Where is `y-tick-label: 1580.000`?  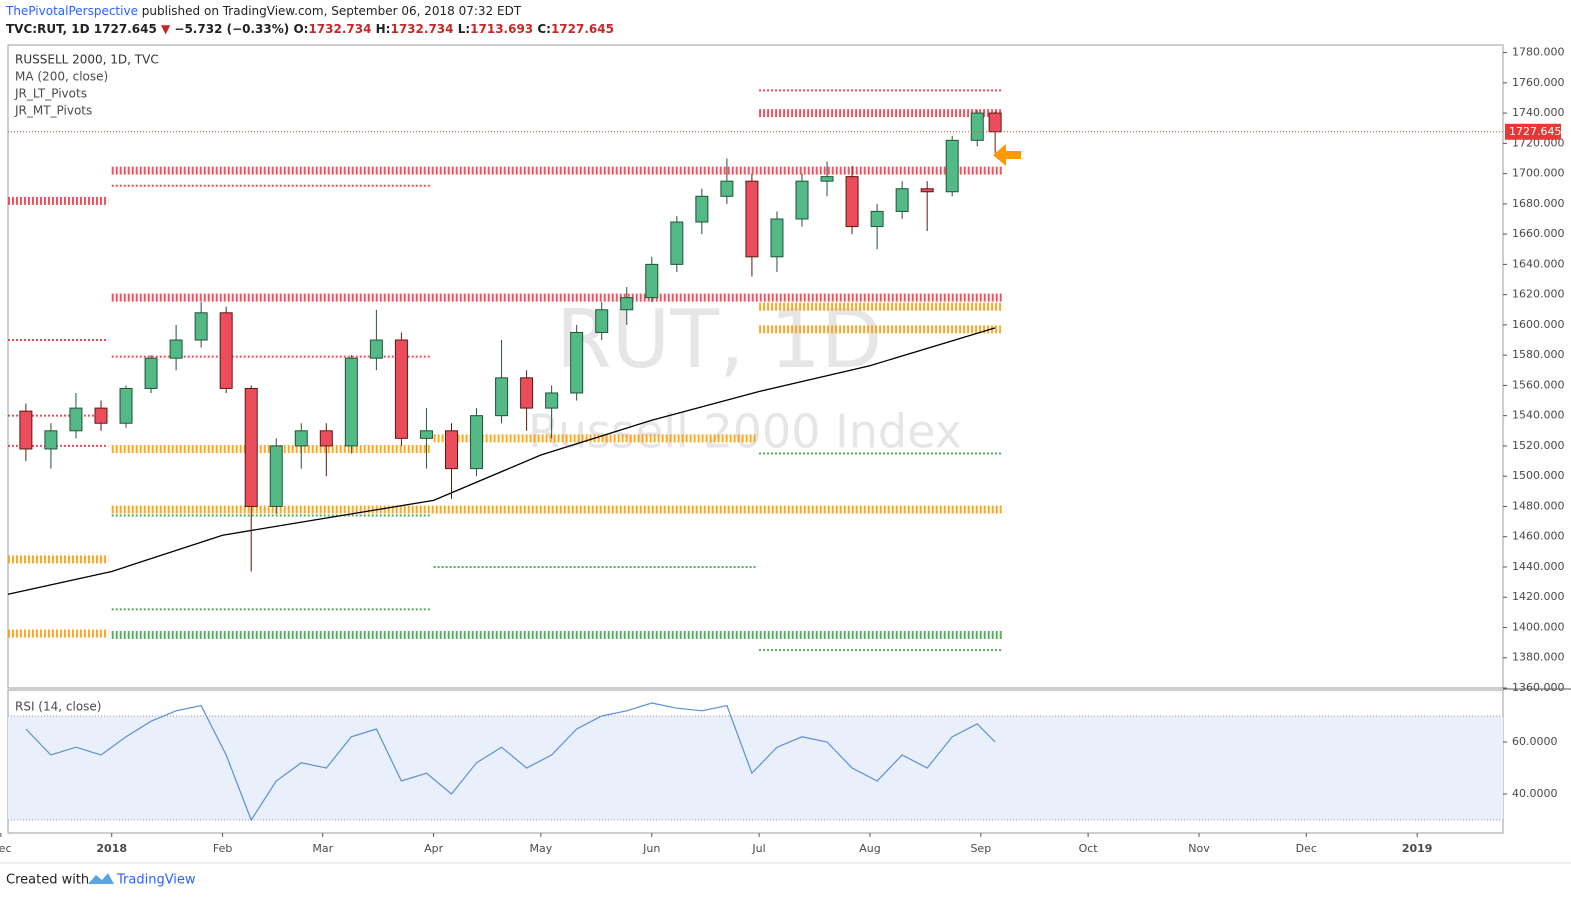
y-tick-label: 1580.000 is located at coordinates (1538, 354).